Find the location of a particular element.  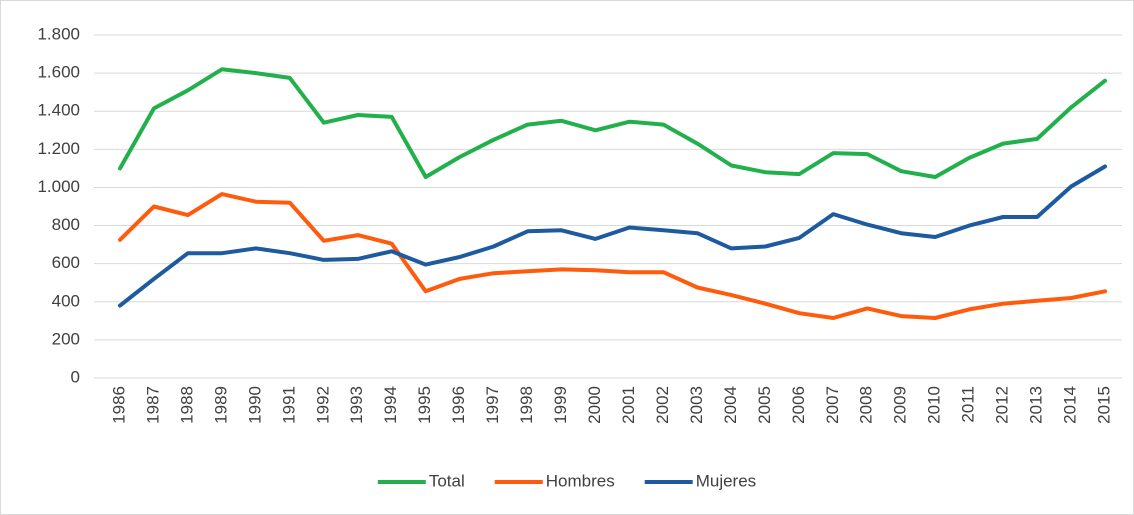

y-tick-label: 1.600 is located at coordinates (58, 72).